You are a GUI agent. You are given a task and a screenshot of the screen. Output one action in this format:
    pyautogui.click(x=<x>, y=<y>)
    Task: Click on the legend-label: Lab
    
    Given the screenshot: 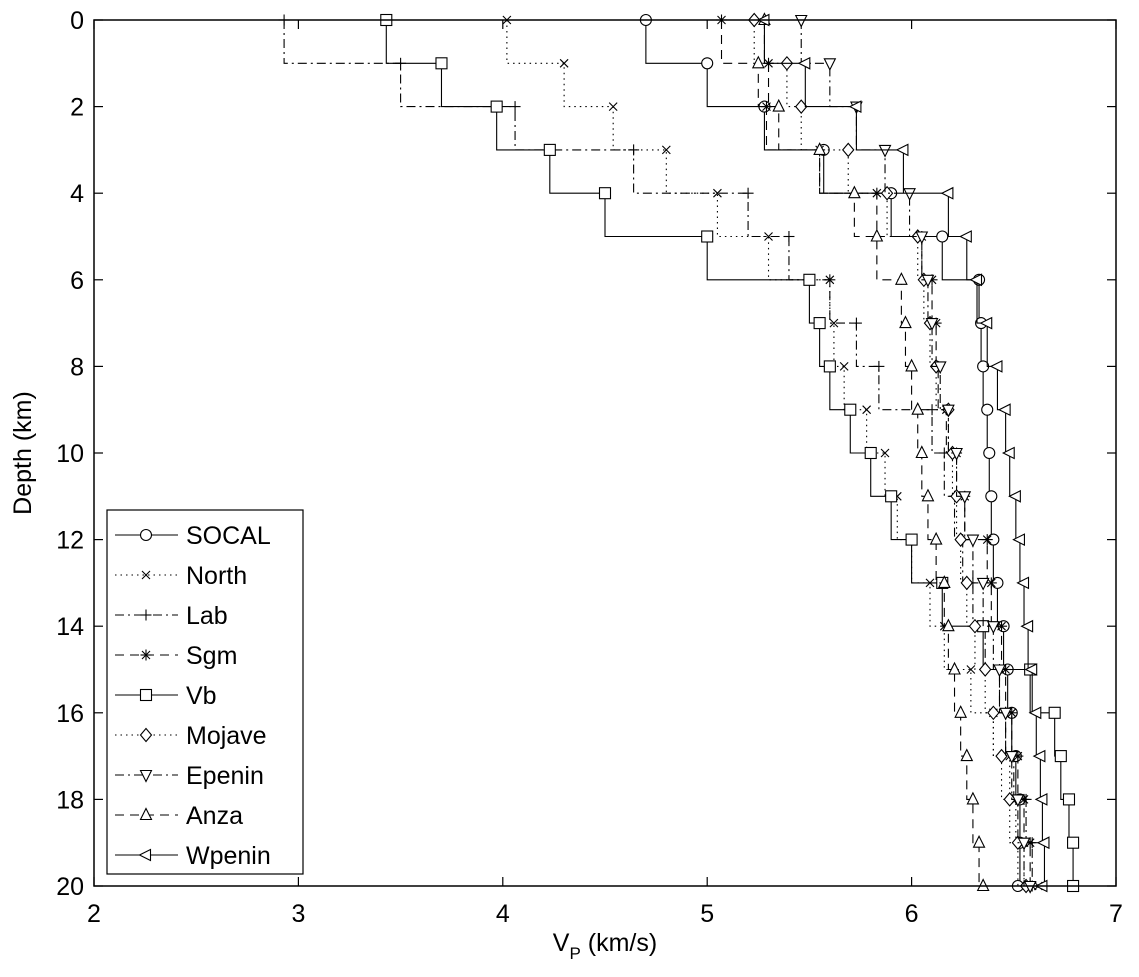 What is the action you would take?
    pyautogui.click(x=207, y=616)
    